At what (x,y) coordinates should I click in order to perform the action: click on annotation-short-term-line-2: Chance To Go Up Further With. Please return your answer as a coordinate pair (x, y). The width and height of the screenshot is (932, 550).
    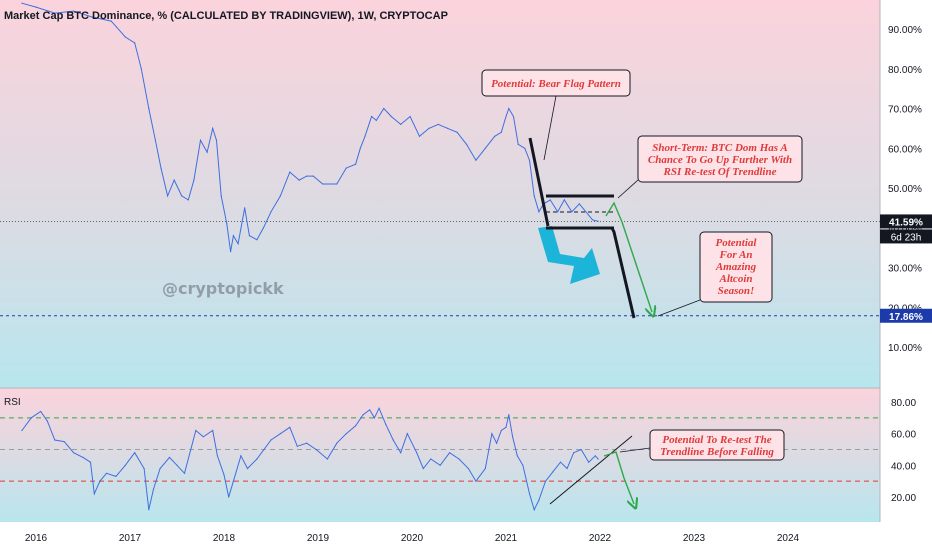
    Looking at the image, I should click on (720, 160).